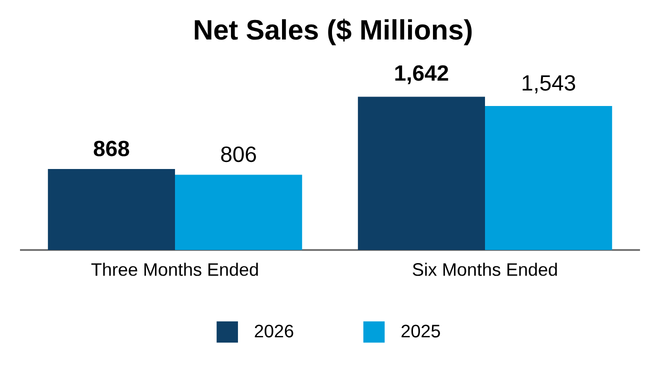 The image size is (666, 380). Describe the element at coordinates (549, 84) in the screenshot. I see `data-label: 1,543` at that location.